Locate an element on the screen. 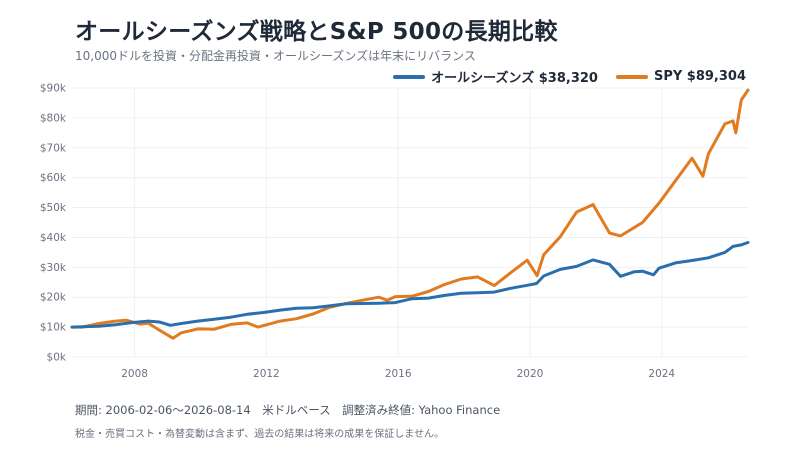 The width and height of the screenshot is (800, 465). footer-disclaimer: 税金・売買コスト・為替変動は含まず、過去の結果は将来の成果を保証しません。 is located at coordinates (259, 434).